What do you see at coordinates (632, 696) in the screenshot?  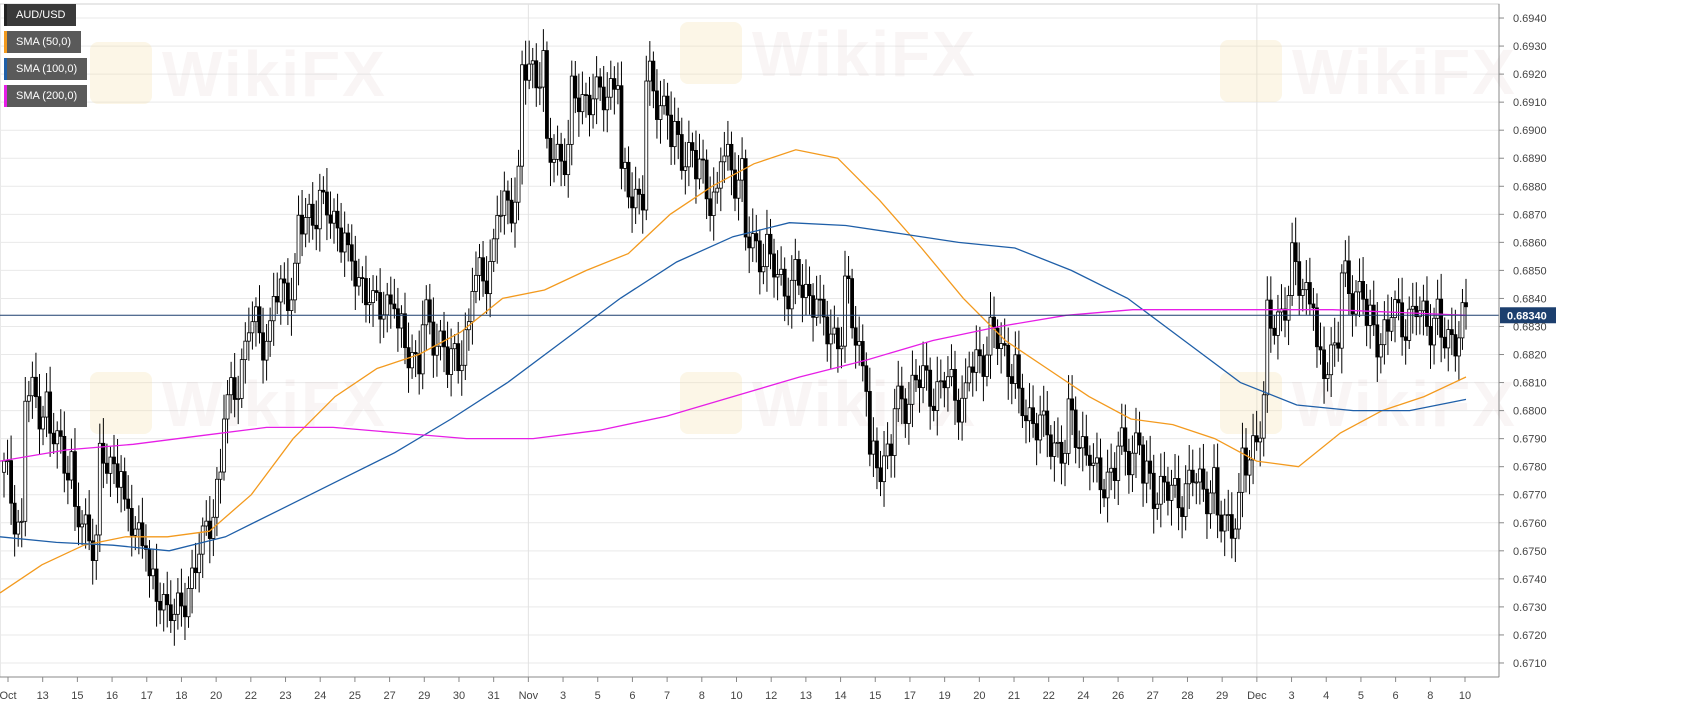 I see `x-tick-label: 6` at bounding box center [632, 696].